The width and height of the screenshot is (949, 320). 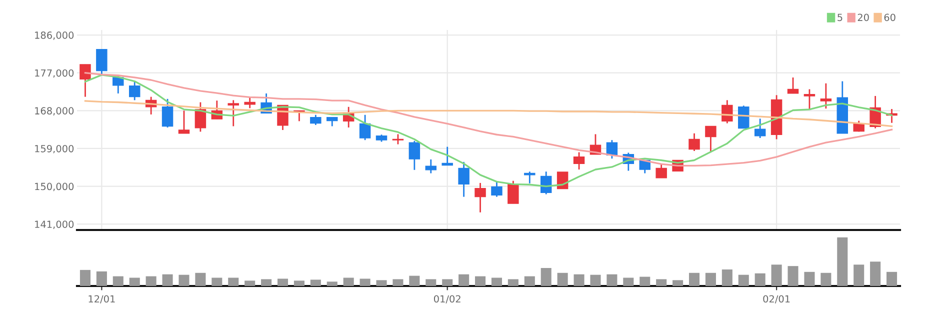 What do you see at coordinates (447, 299) in the screenshot?
I see `x-tick-label: 01/02` at bounding box center [447, 299].